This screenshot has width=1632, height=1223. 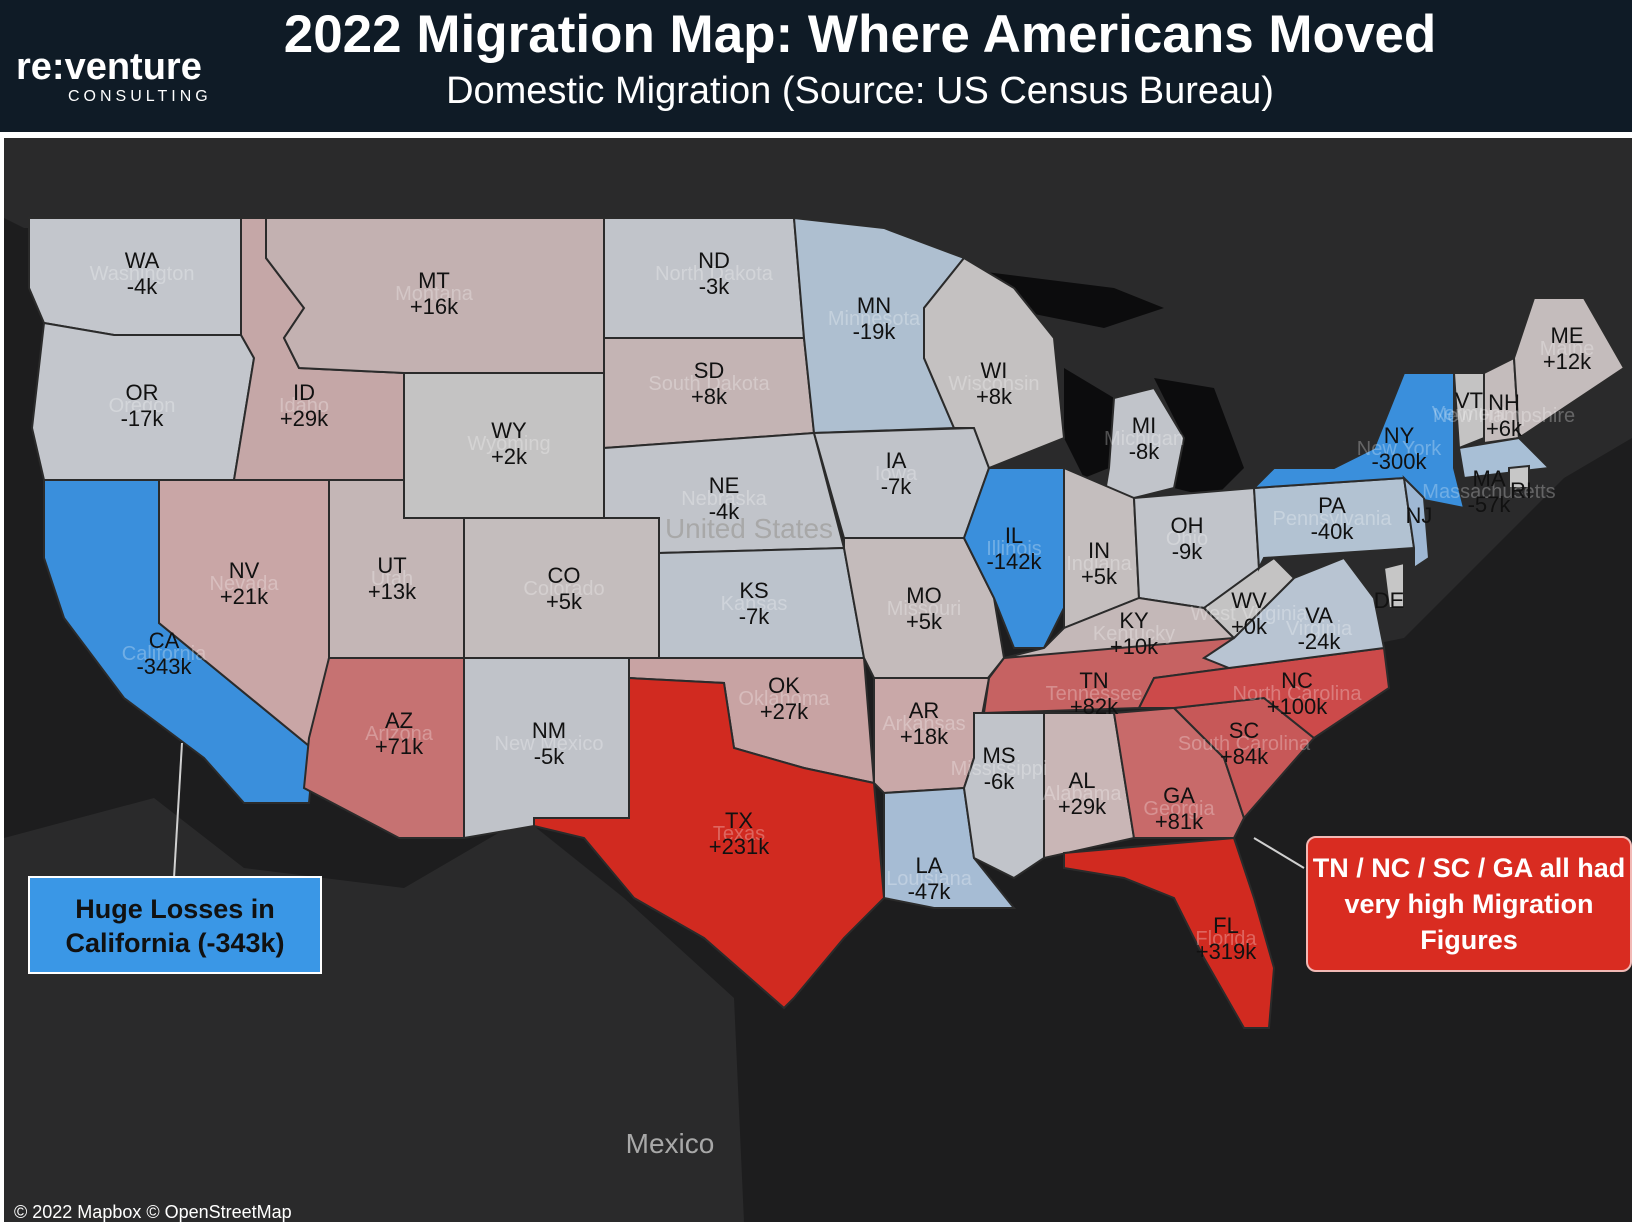 What do you see at coordinates (714, 260) in the screenshot?
I see `state-abbr-nd: ND` at bounding box center [714, 260].